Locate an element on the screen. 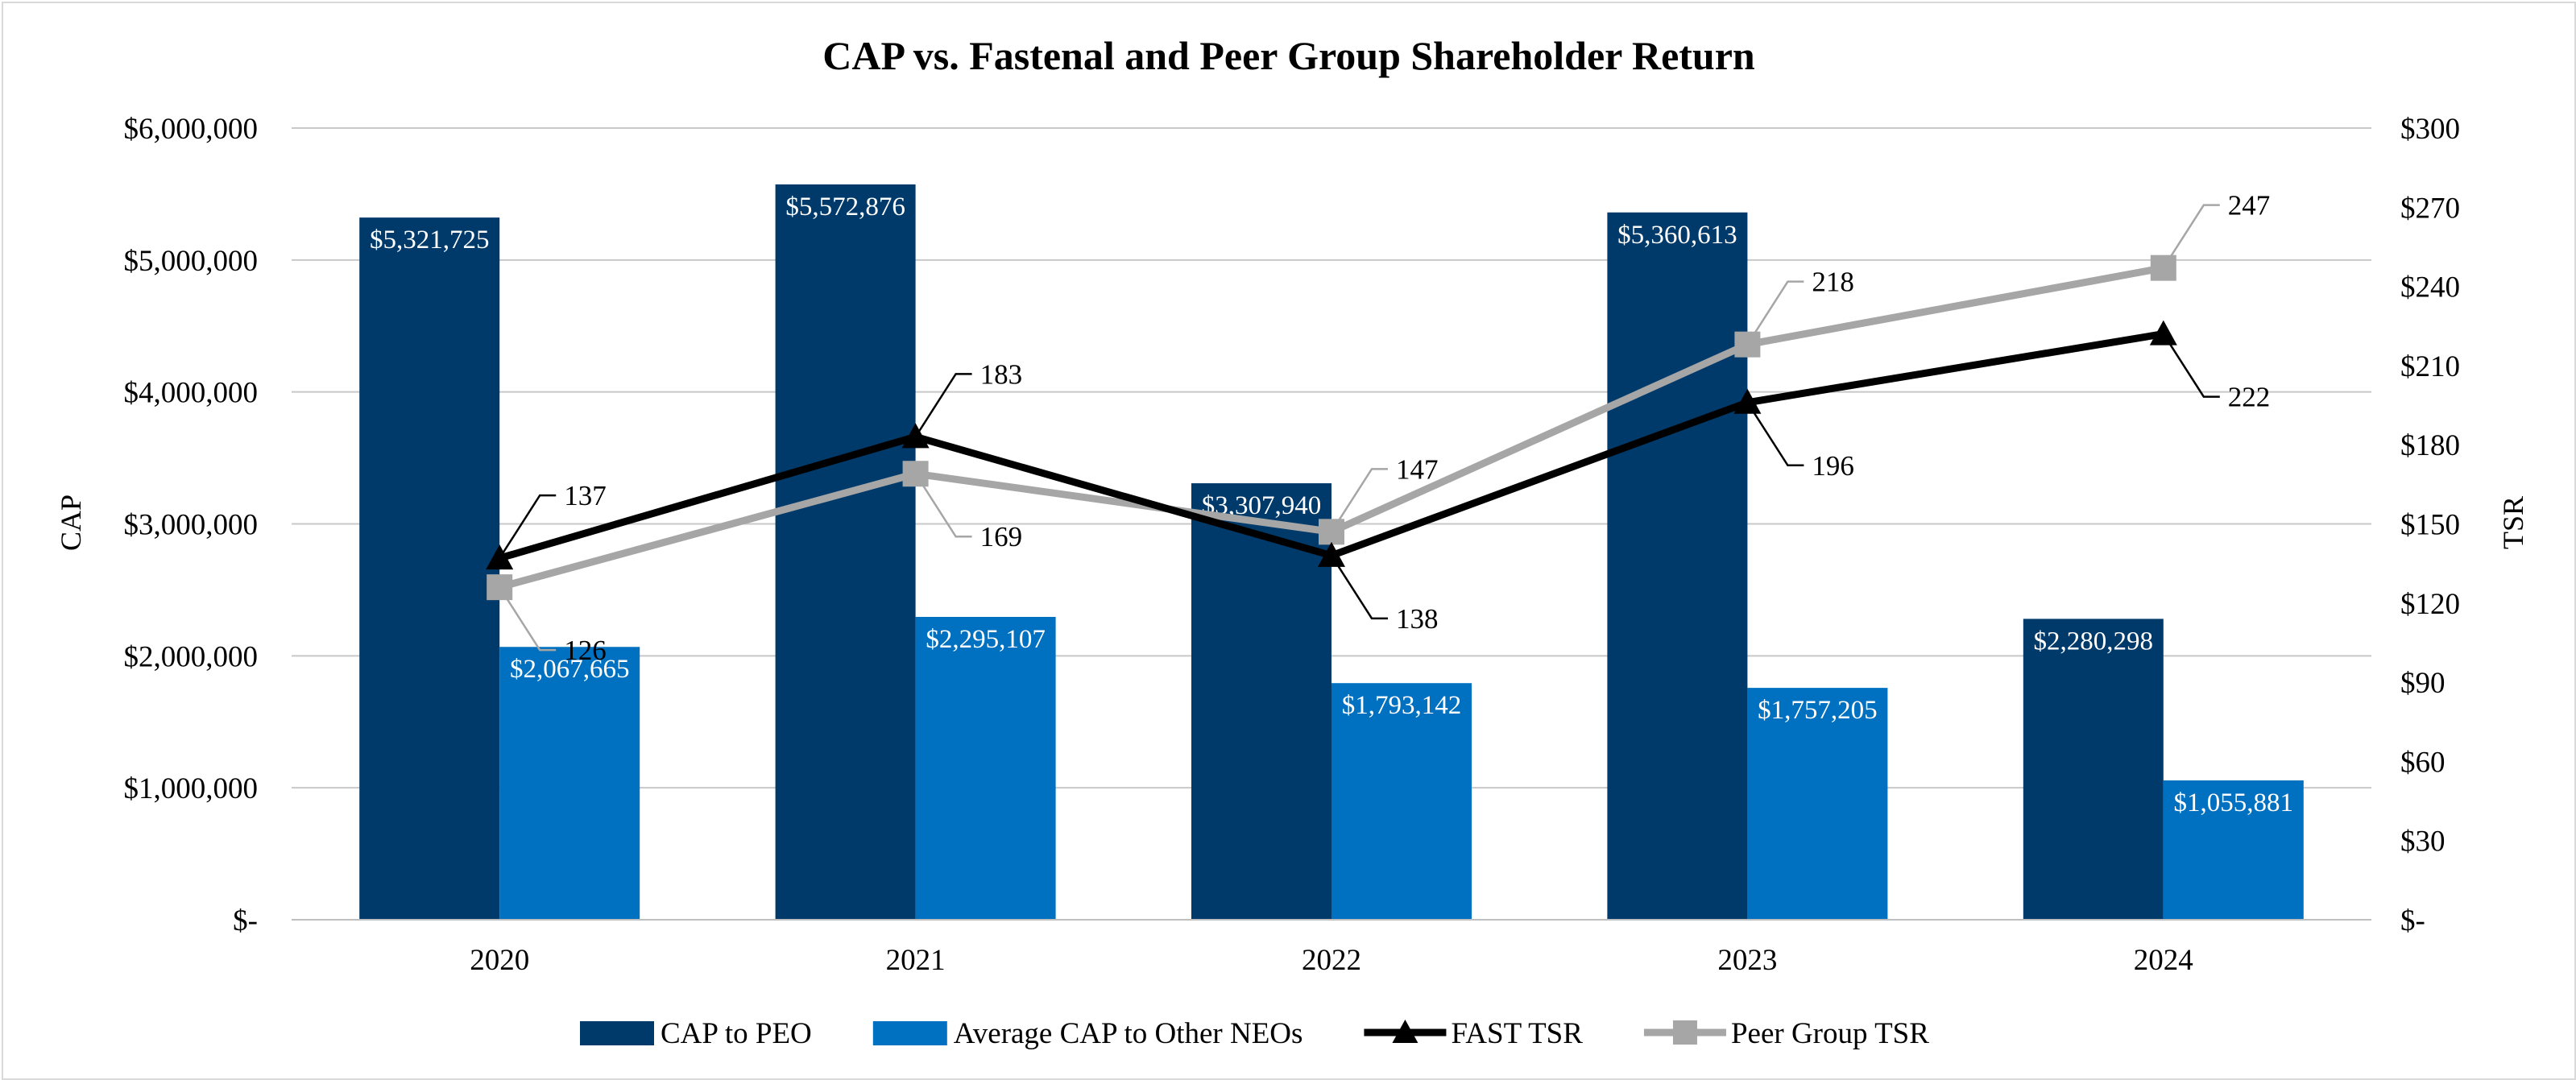 Image resolution: width=2576 pixels, height=1080 pixels. right-tick-label: $270 is located at coordinates (2430, 208).